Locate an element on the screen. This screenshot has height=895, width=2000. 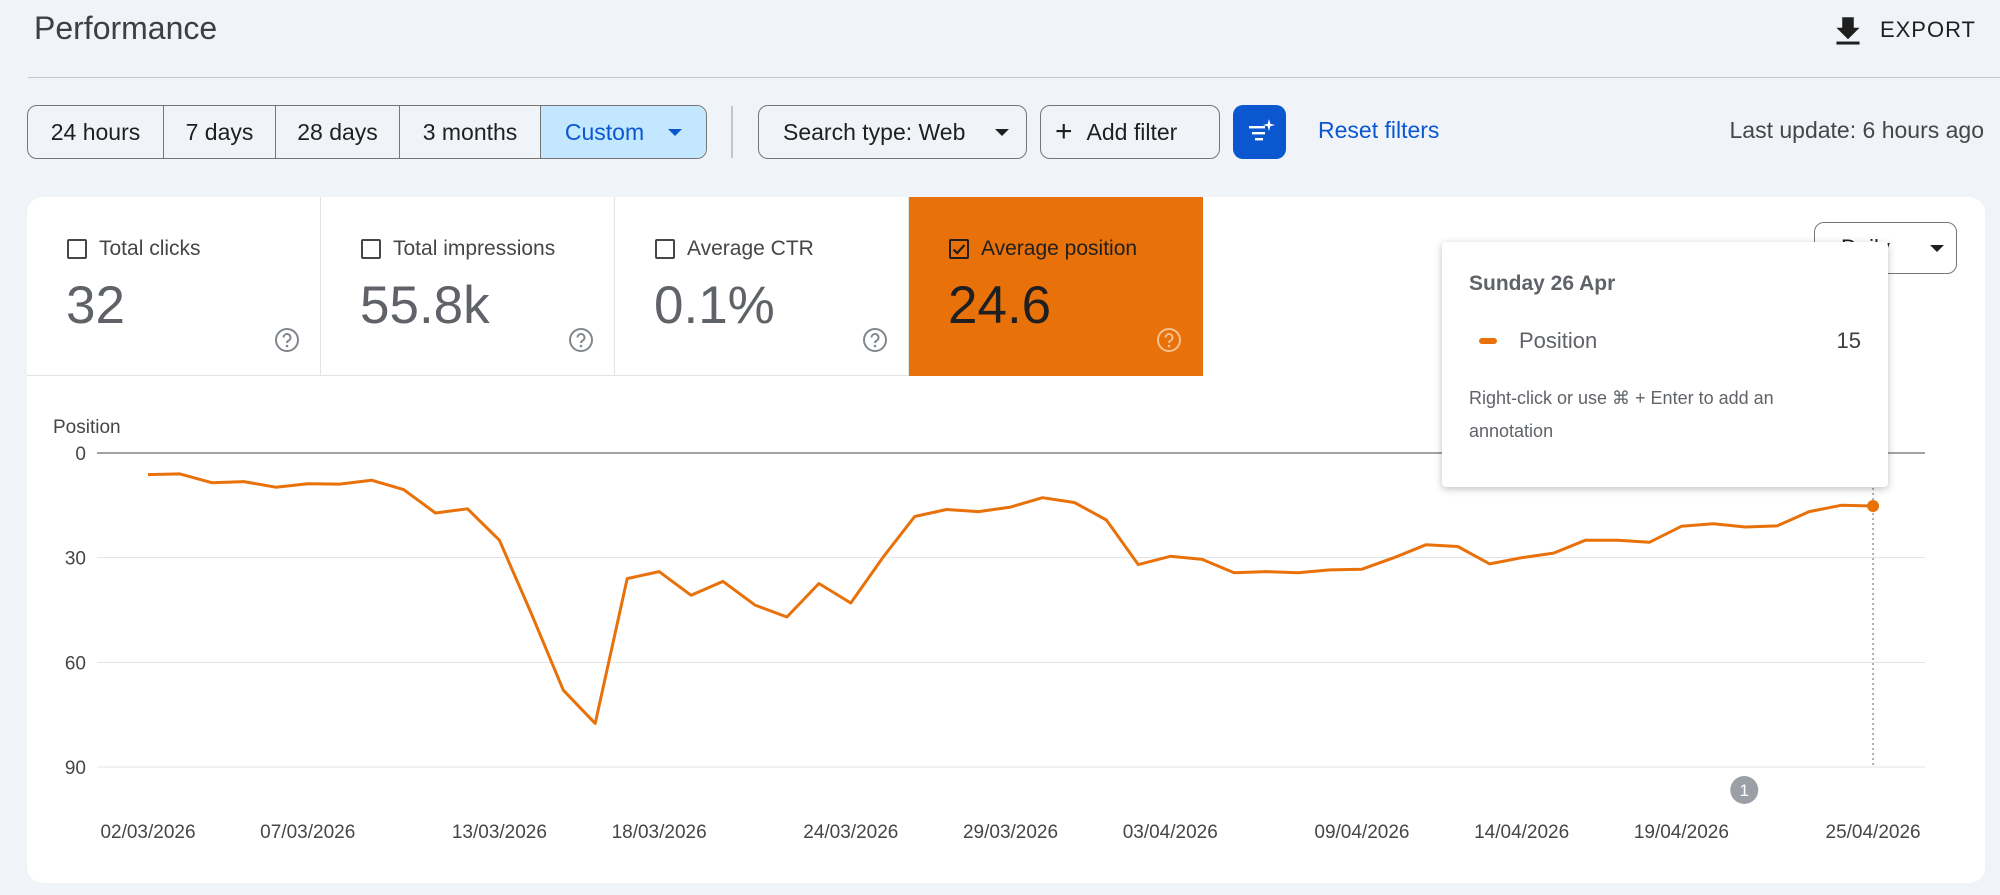
metric-label: Total clicks is located at coordinates (150, 248).